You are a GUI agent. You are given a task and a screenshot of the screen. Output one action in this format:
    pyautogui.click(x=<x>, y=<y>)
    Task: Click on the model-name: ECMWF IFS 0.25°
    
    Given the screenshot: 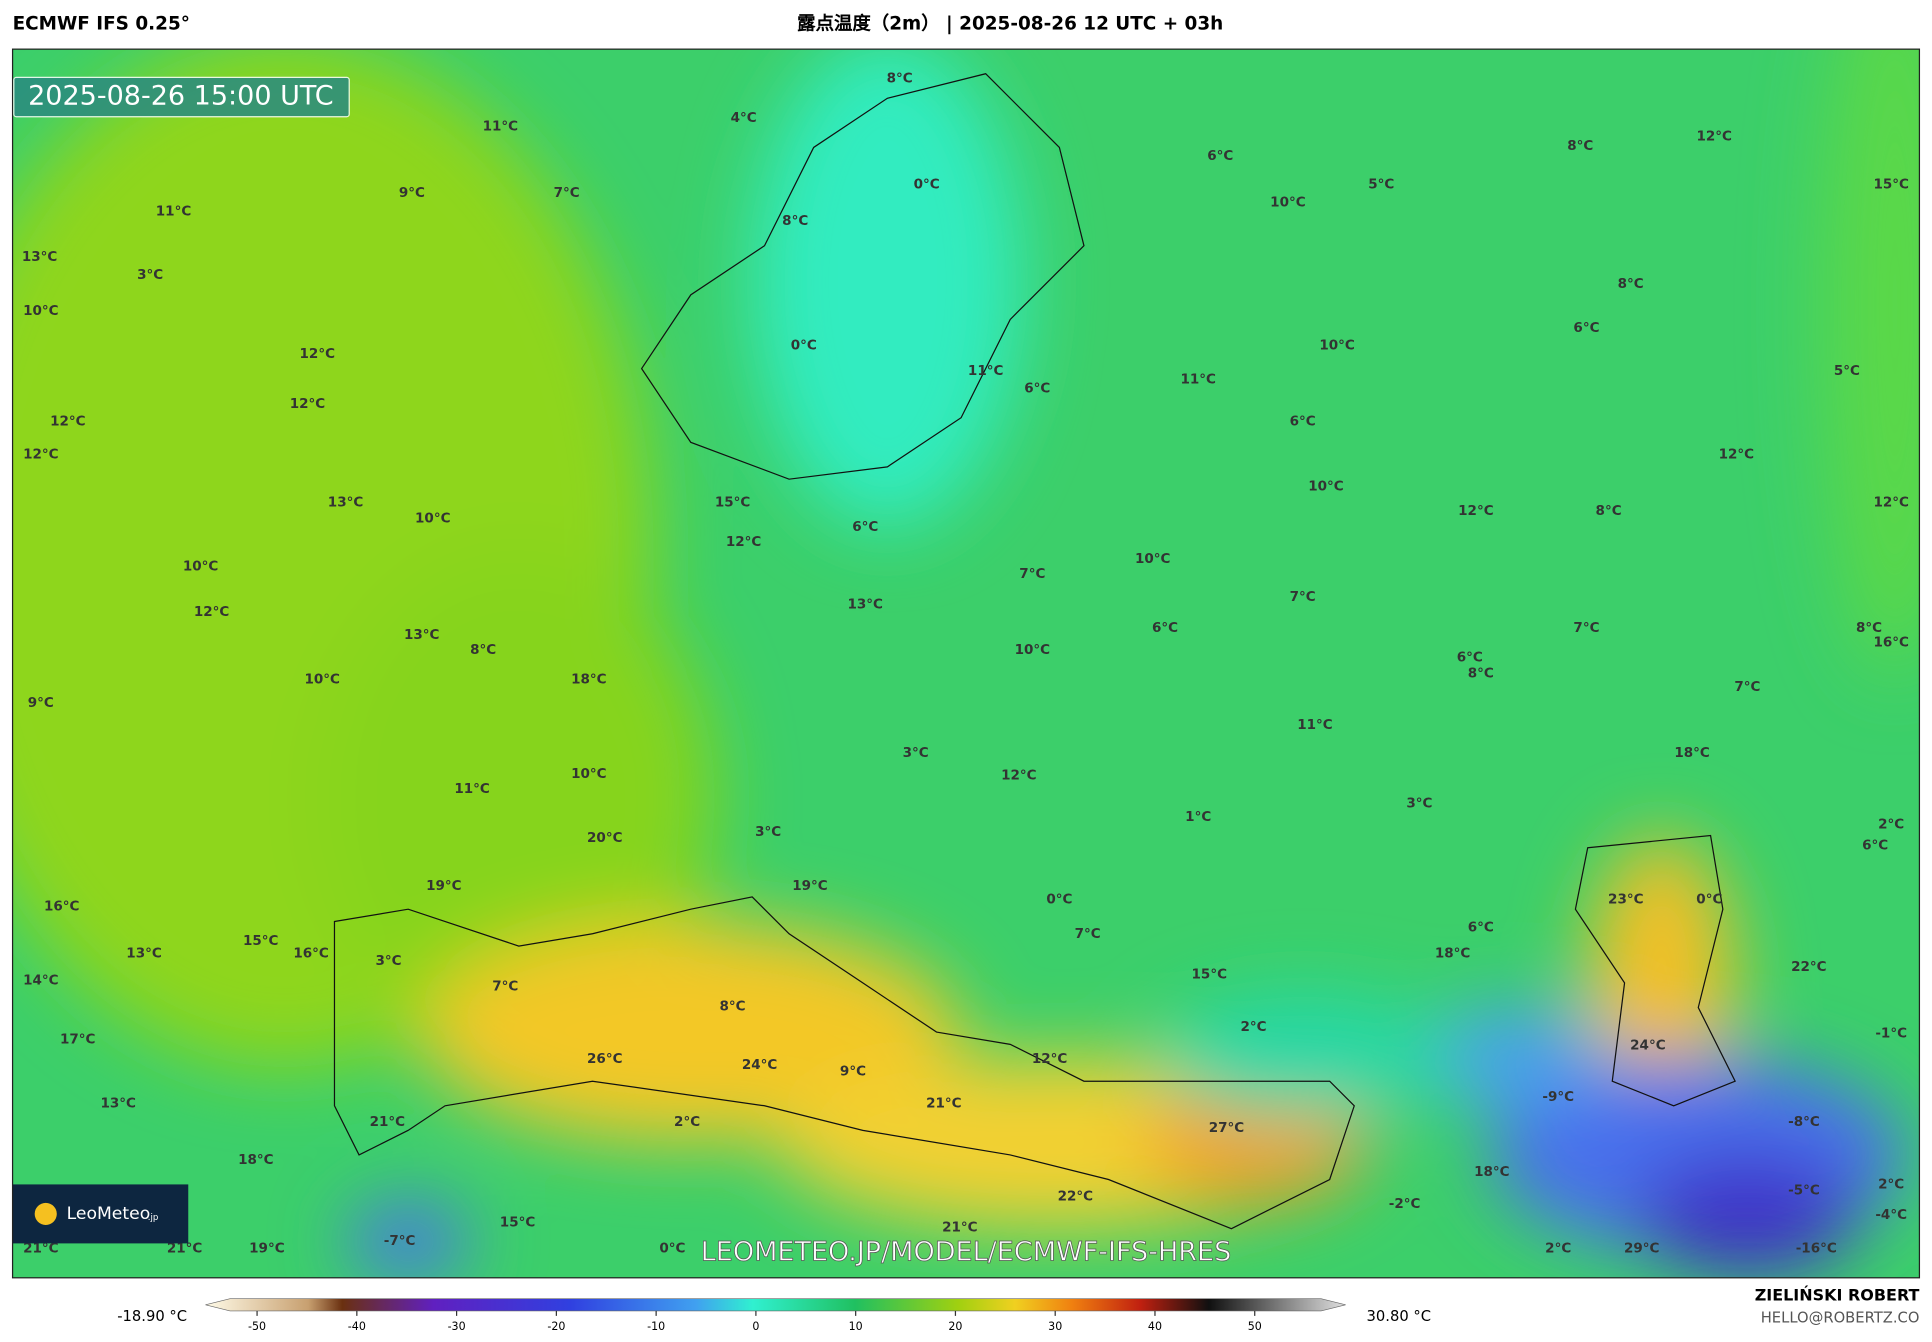 What is the action you would take?
    pyautogui.click(x=101, y=24)
    